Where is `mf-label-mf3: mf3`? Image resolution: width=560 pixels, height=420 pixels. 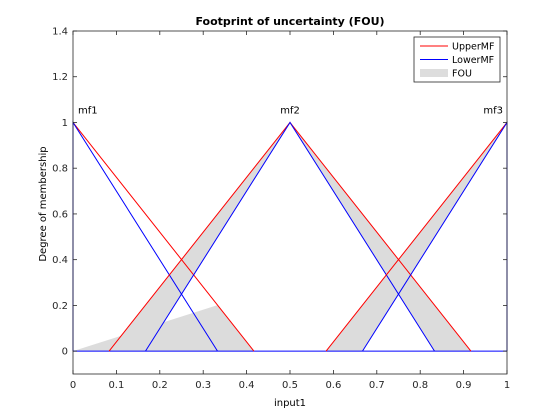 mf-label-mf3: mf3 is located at coordinates (493, 110).